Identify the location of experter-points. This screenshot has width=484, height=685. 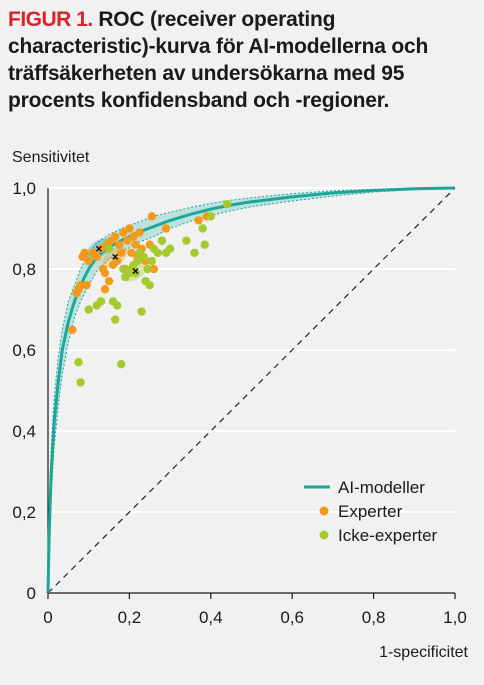
(139, 273).